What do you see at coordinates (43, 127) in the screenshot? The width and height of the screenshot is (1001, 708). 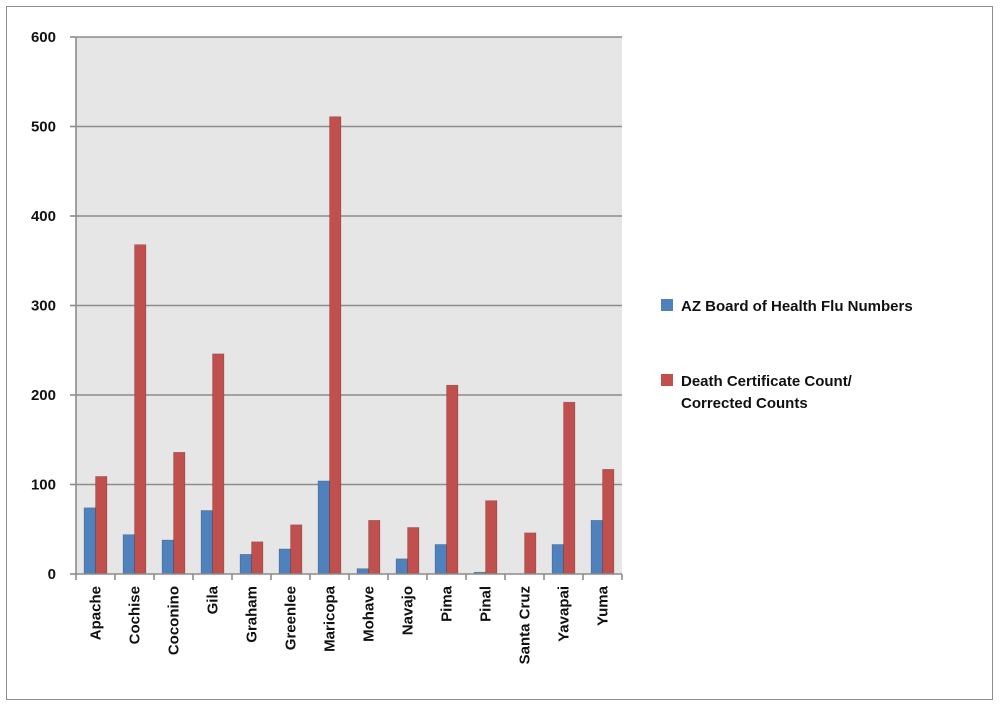 I see `y-tick-label-500: 500` at bounding box center [43, 127].